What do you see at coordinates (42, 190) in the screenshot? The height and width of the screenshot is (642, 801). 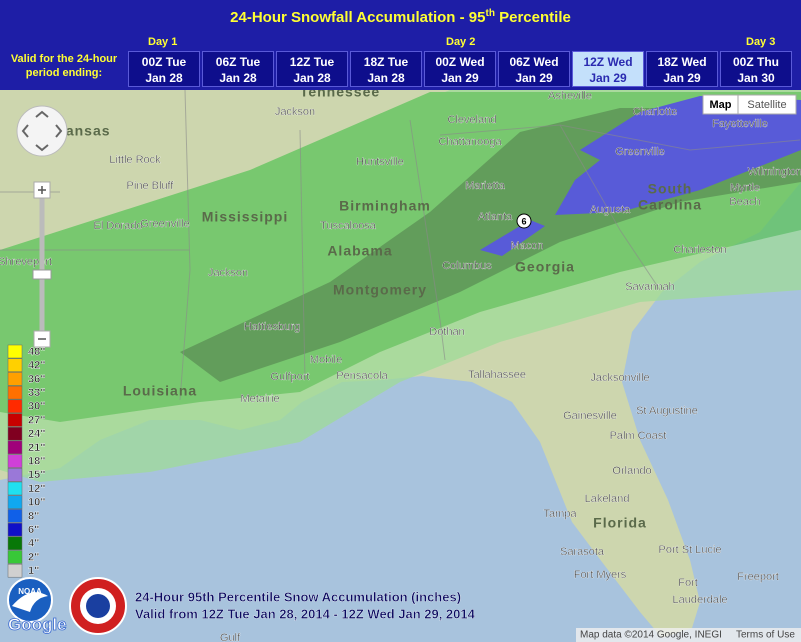 I see `zoom-in-icon` at bounding box center [42, 190].